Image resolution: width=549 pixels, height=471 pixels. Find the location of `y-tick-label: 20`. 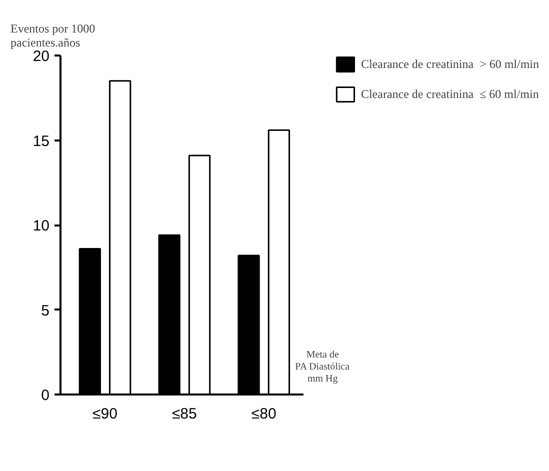

y-tick-label: 20 is located at coordinates (41, 56).